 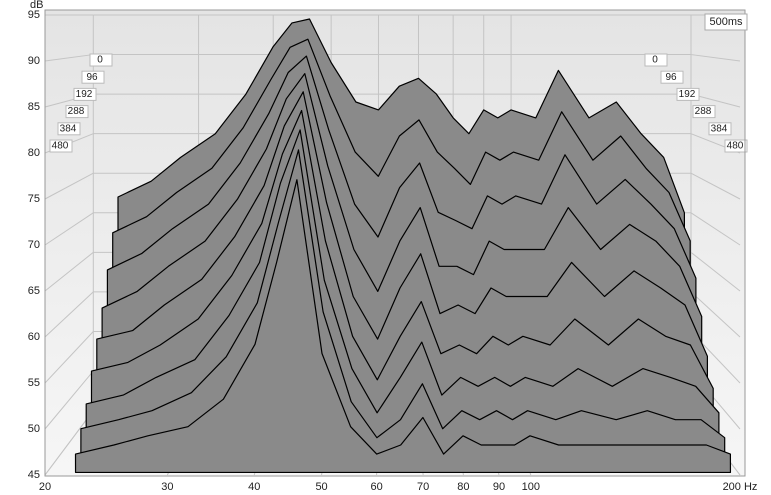 What do you see at coordinates (34, 15) in the screenshot?
I see `y-tick-label: 95` at bounding box center [34, 15].